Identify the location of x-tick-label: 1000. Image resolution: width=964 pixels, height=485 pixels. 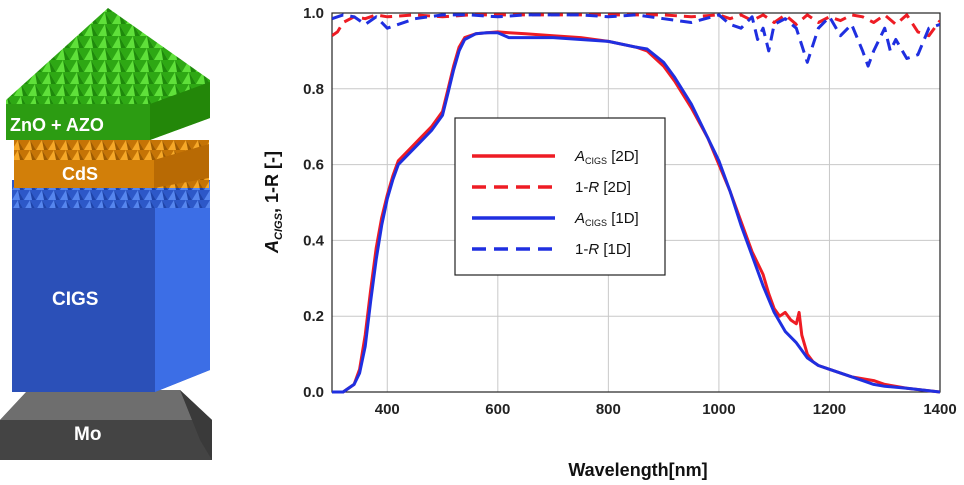
(718, 409).